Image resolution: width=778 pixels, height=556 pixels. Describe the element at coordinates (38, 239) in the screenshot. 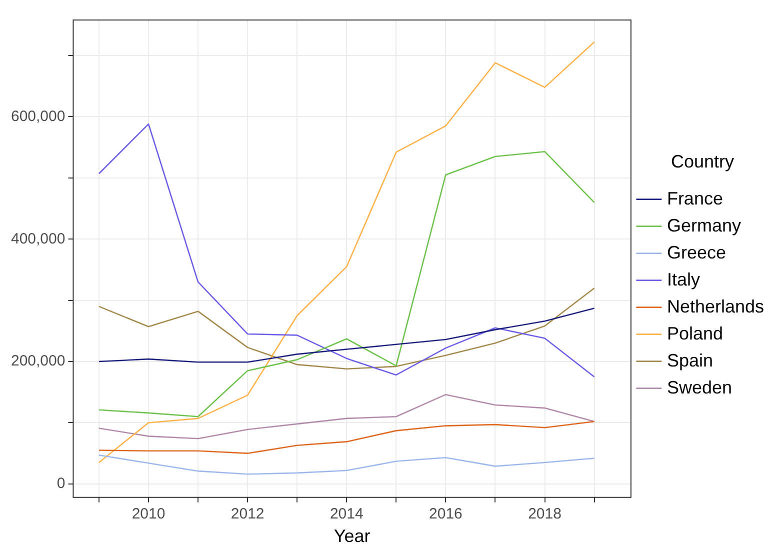

I see `y-tick-label: 400,000` at that location.